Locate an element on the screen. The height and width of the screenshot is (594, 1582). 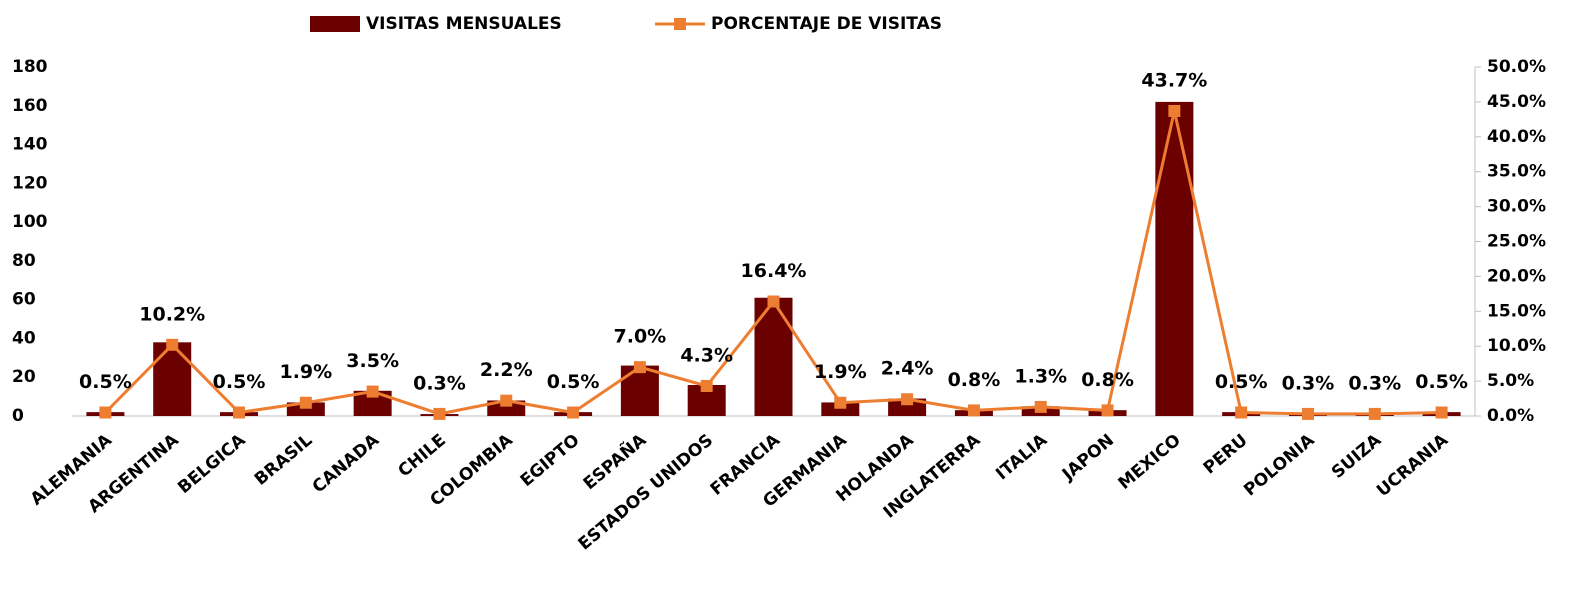
y2-tick-label: 0.0% is located at coordinates (1510, 416).